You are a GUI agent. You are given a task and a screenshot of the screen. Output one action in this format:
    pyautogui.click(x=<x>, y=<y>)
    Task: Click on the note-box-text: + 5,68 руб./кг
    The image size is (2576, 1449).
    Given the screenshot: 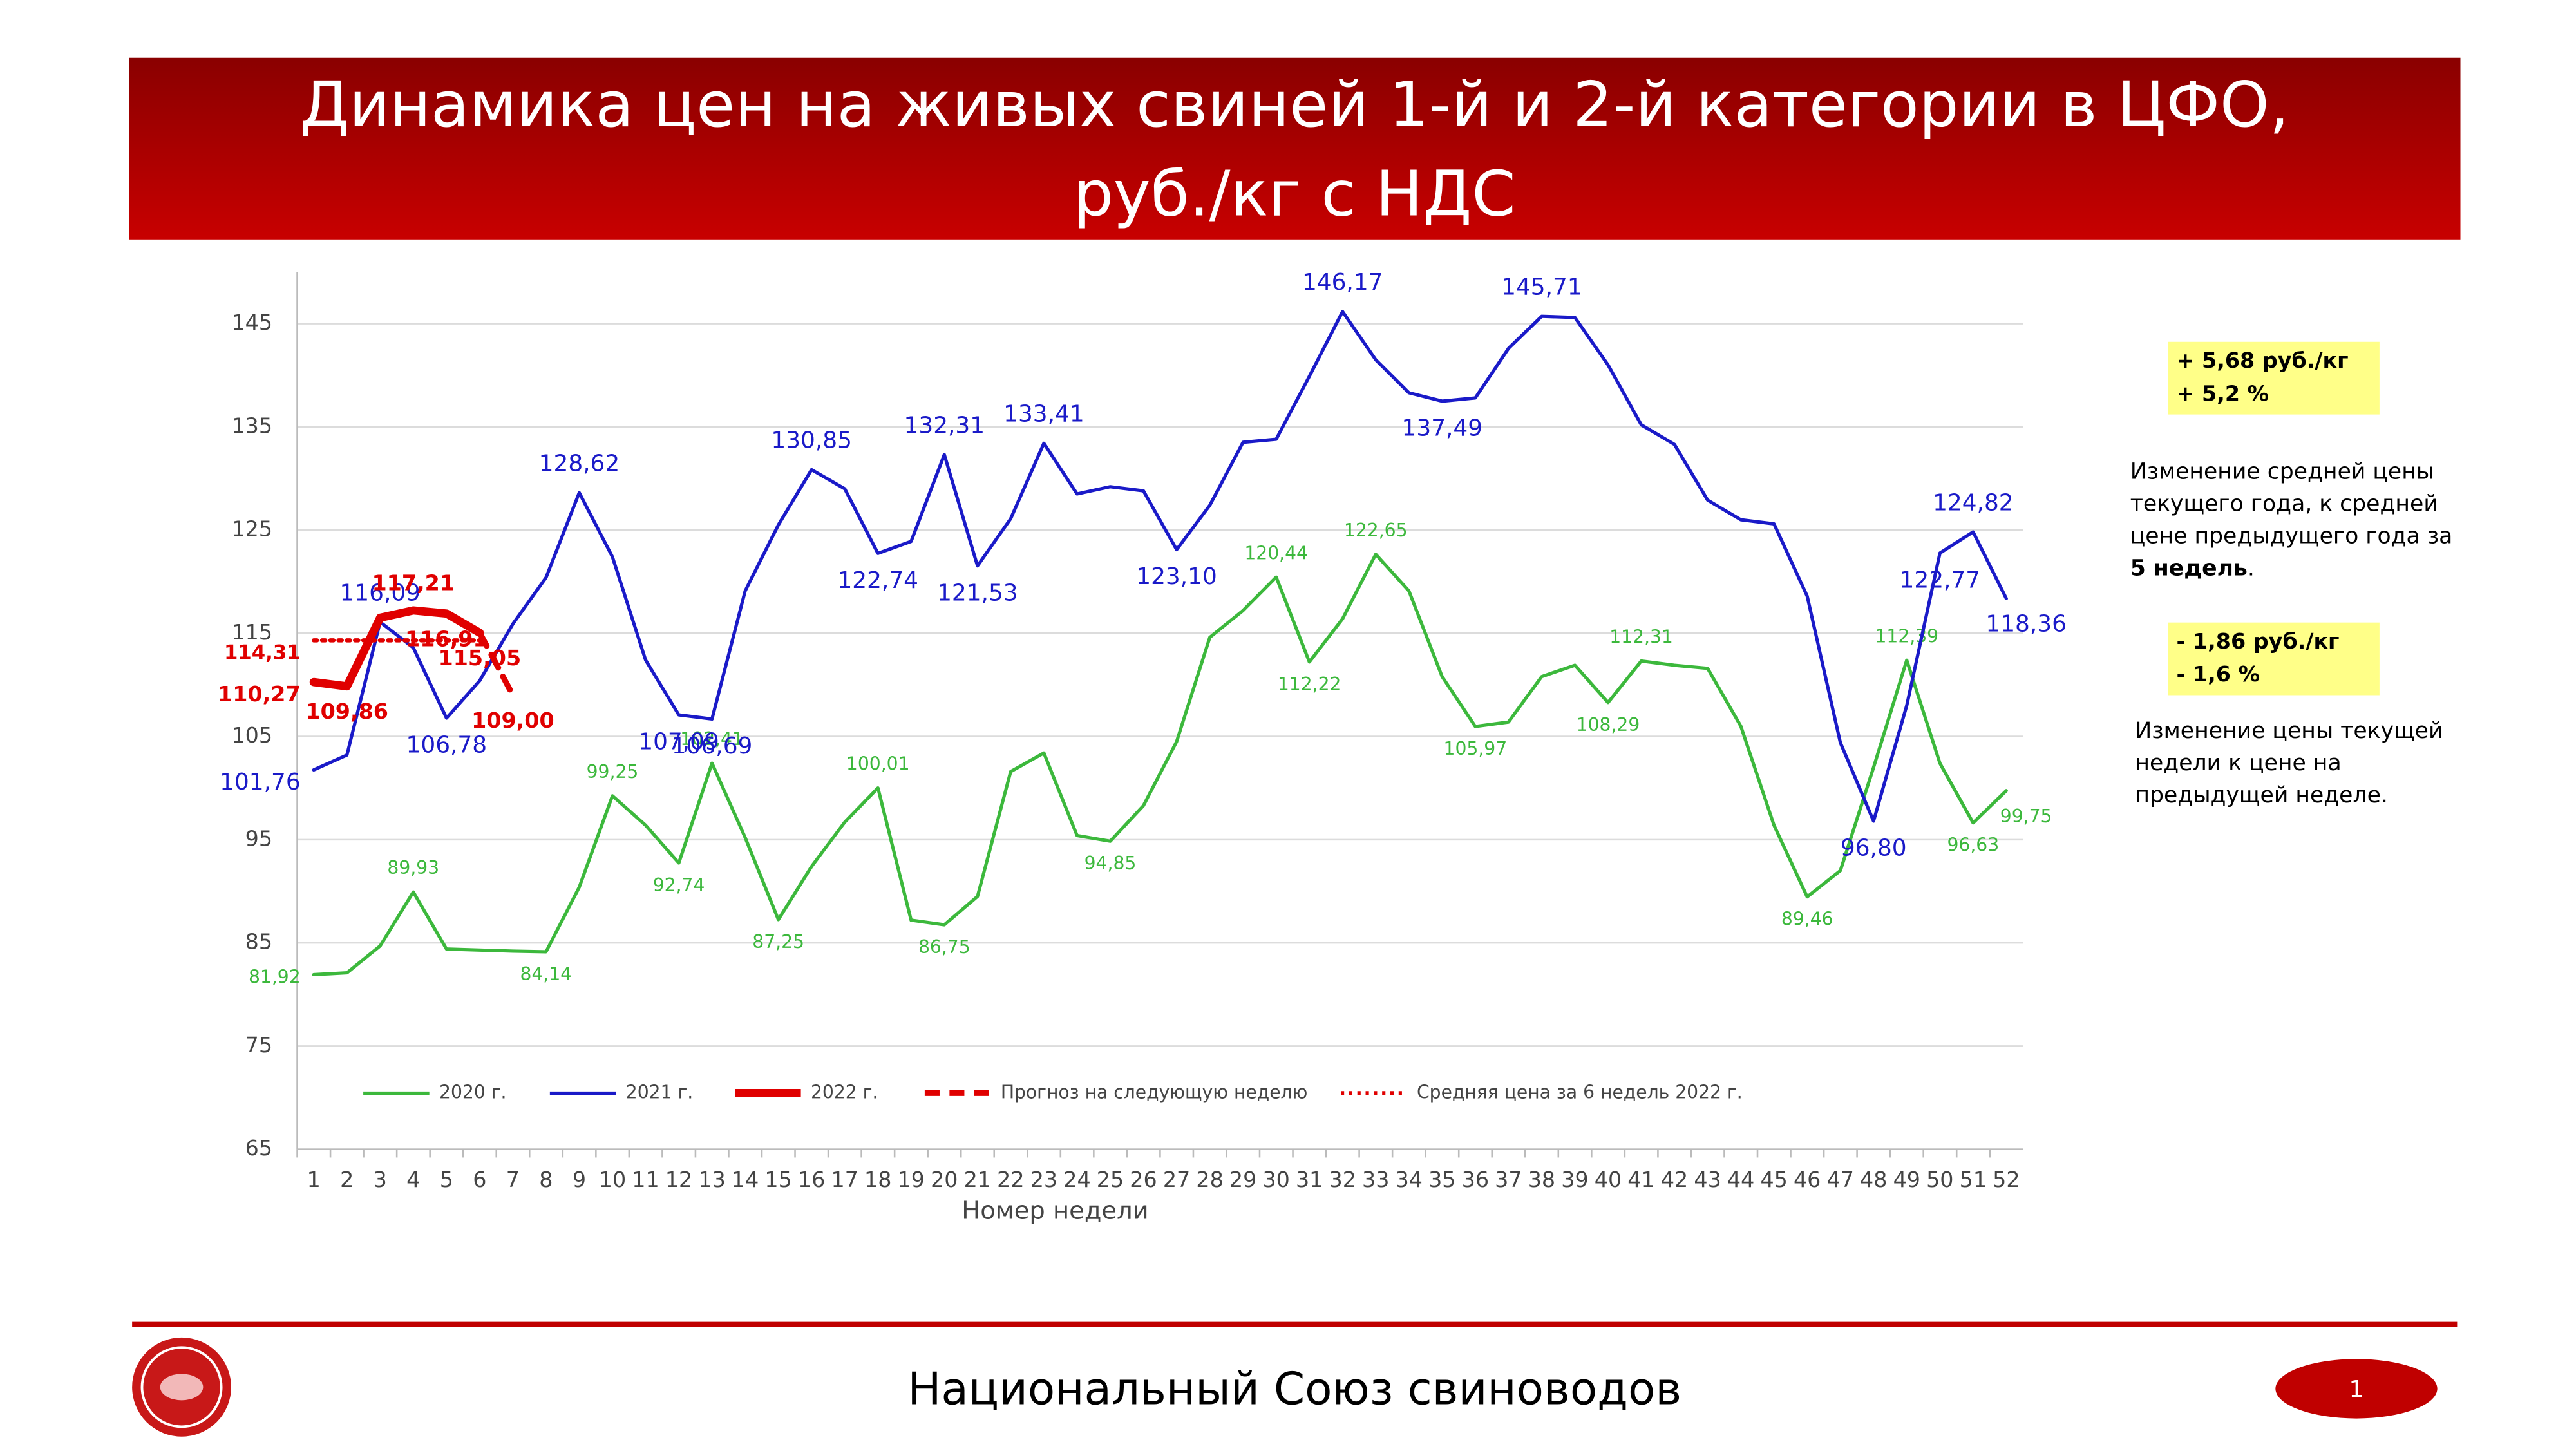 What is the action you would take?
    pyautogui.click(x=2262, y=361)
    